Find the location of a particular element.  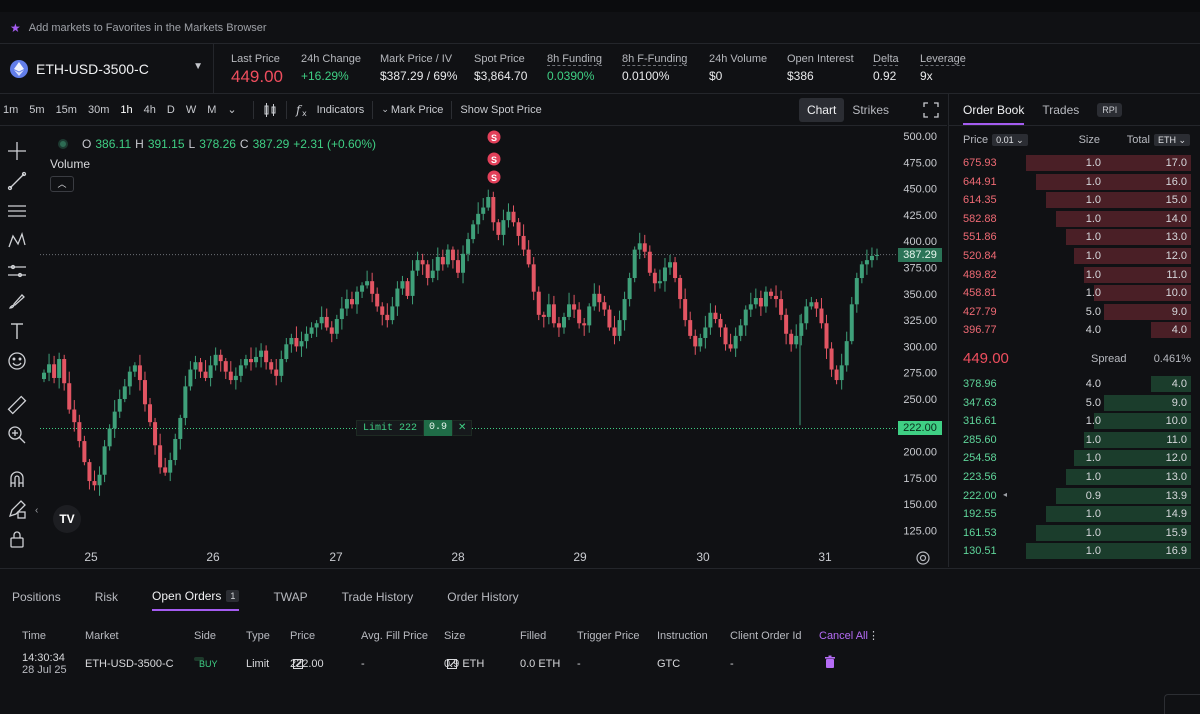

tick-size-select: 0.01 ⌄ is located at coordinates (1010, 140).